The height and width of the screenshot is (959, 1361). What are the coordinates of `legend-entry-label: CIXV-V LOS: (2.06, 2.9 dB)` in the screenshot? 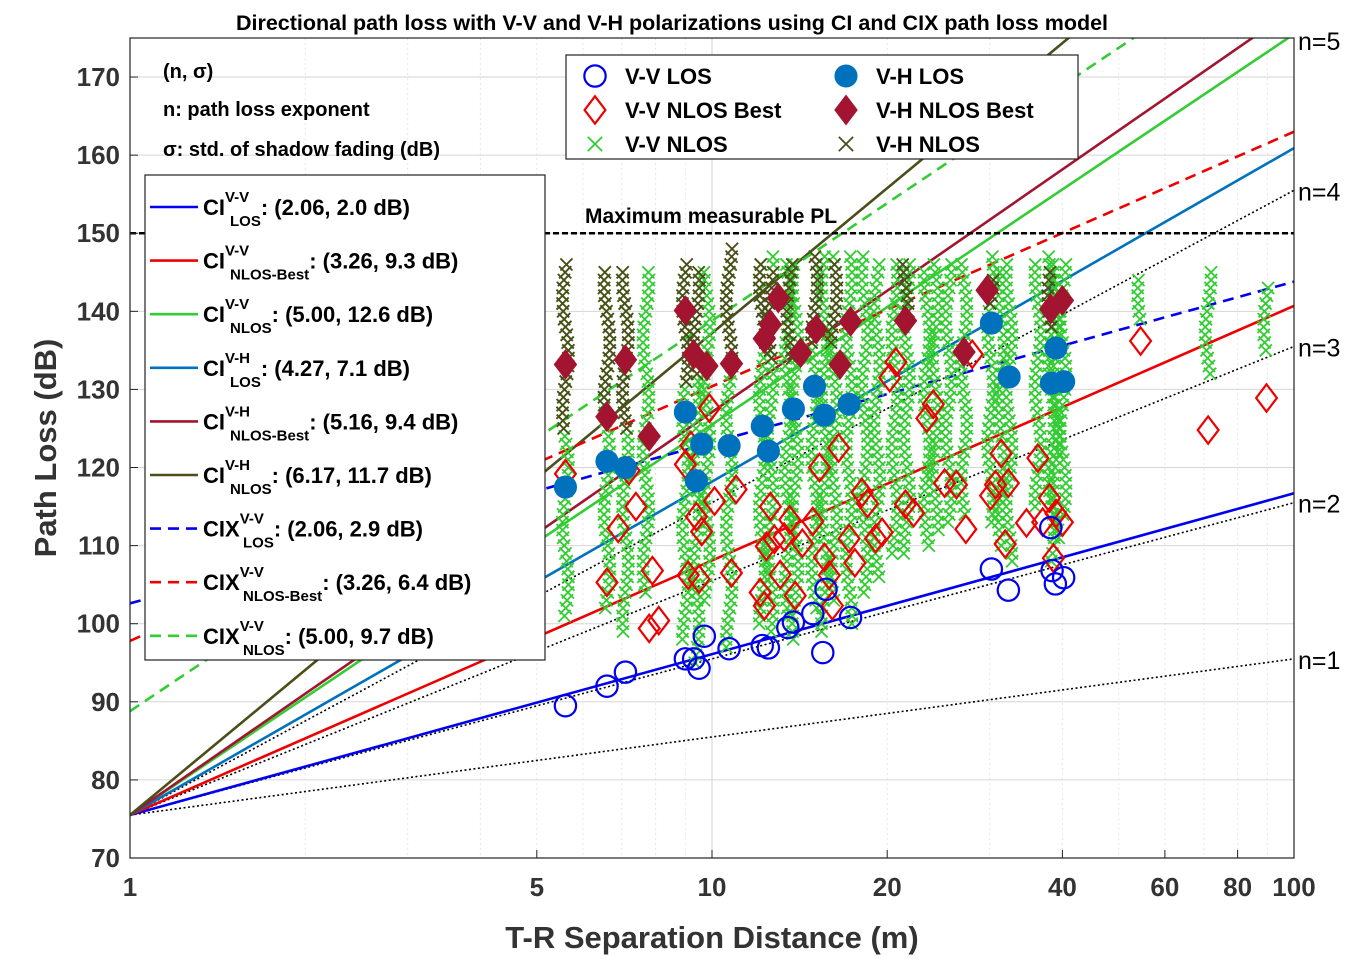 It's located at (313, 531).